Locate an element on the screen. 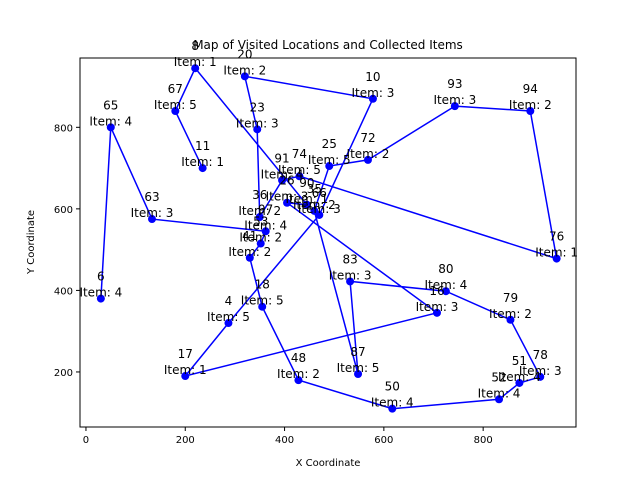 This screenshot has height=480, width=640. location-id-label: 11 is located at coordinates (202, 146).